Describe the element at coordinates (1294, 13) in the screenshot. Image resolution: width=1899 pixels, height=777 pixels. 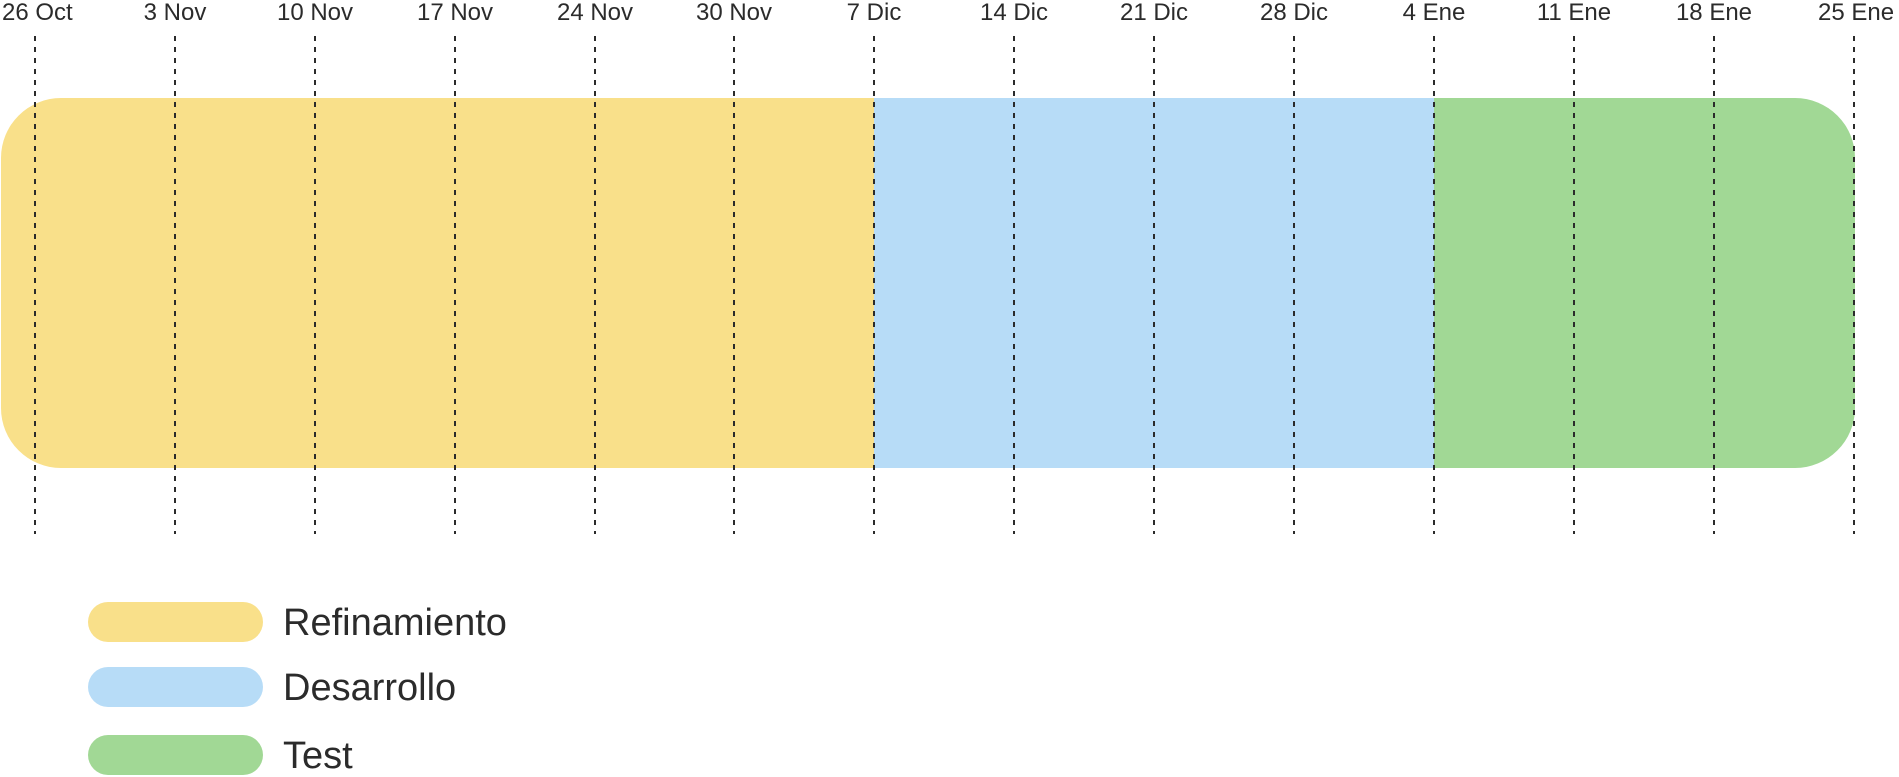
I see `tick-label: 28 Dic` at that location.